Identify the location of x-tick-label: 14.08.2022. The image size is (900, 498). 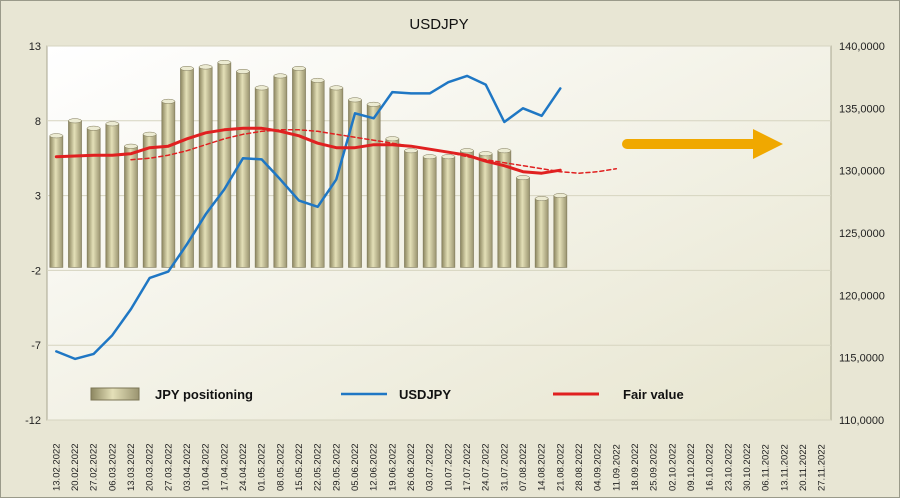
(542, 467).